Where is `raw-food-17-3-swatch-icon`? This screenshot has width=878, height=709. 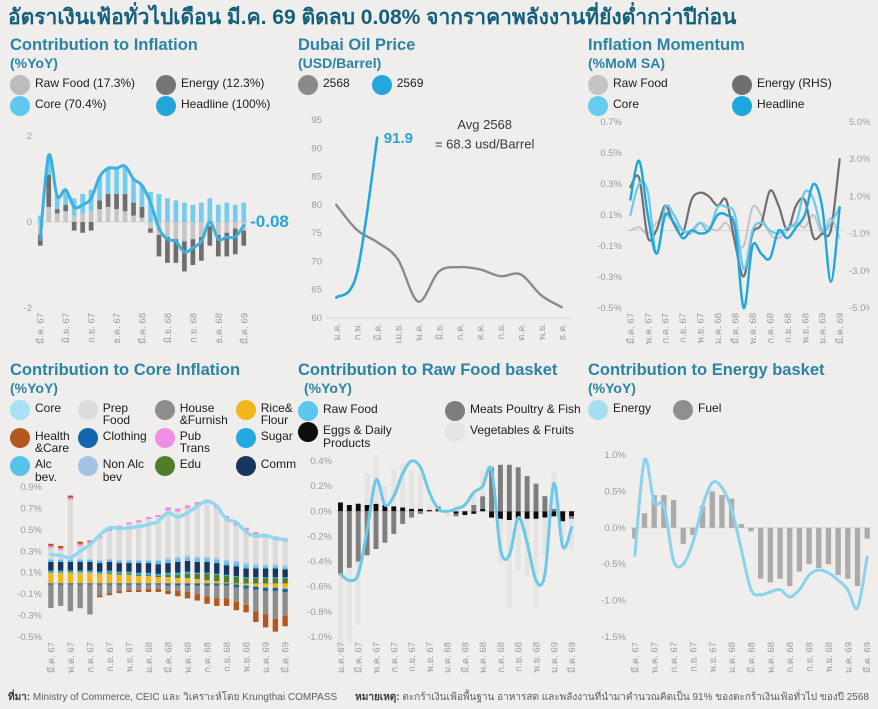
raw-food-17-3-swatch-icon is located at coordinates (20, 84).